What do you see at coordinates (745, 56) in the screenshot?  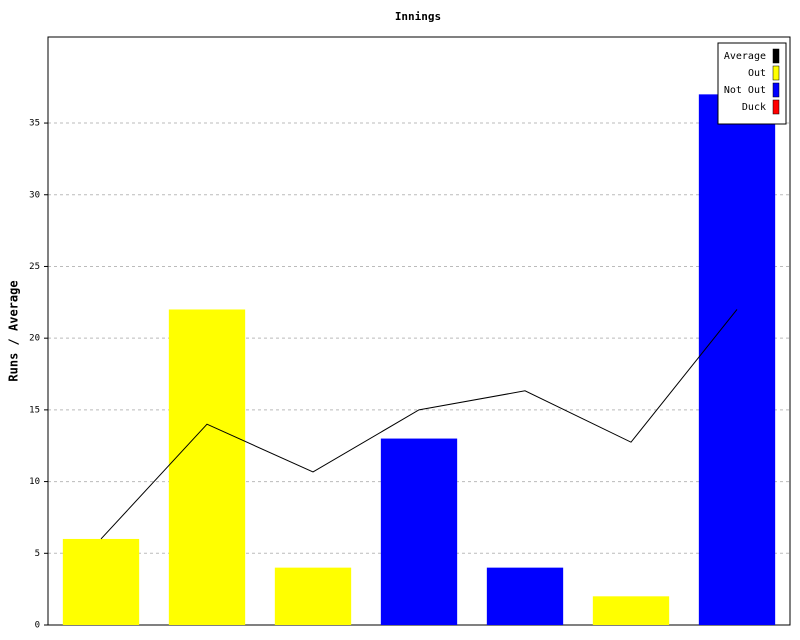 I see `legend-label: Average` at bounding box center [745, 56].